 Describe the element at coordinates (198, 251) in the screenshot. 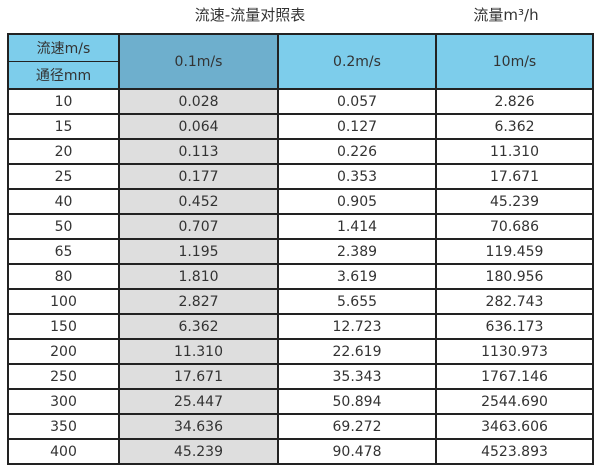

I see `flow-value-cell: 1.195` at that location.